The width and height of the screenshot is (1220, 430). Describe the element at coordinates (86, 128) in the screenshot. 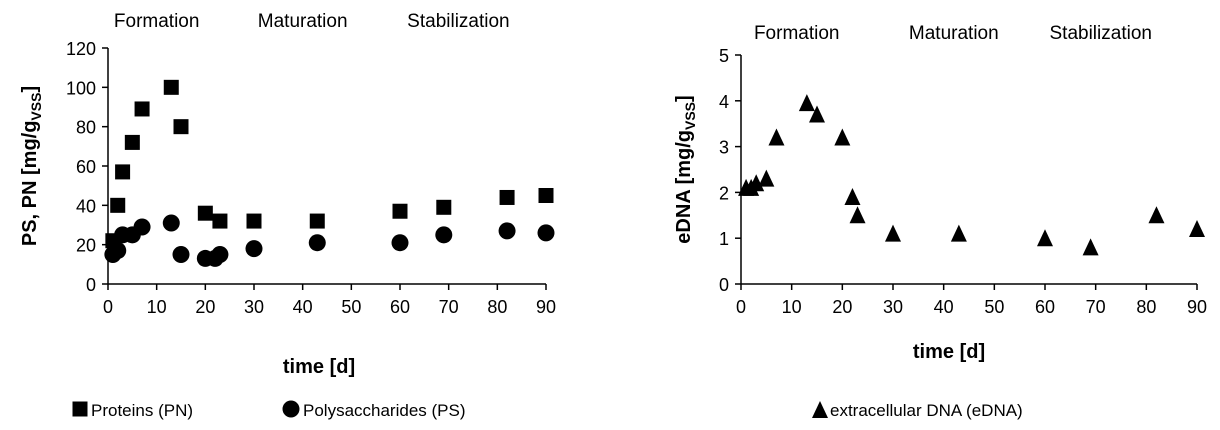

I see `y-tick-label: 80` at that location.